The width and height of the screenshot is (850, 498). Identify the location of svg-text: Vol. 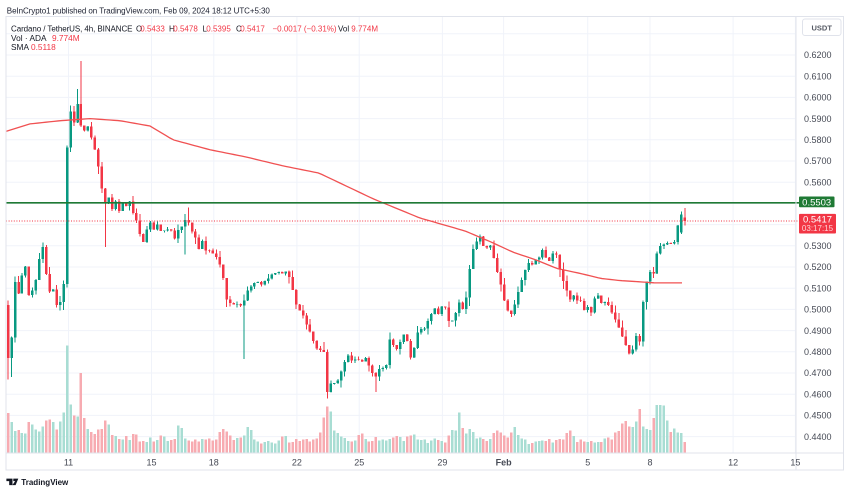
(343, 28).